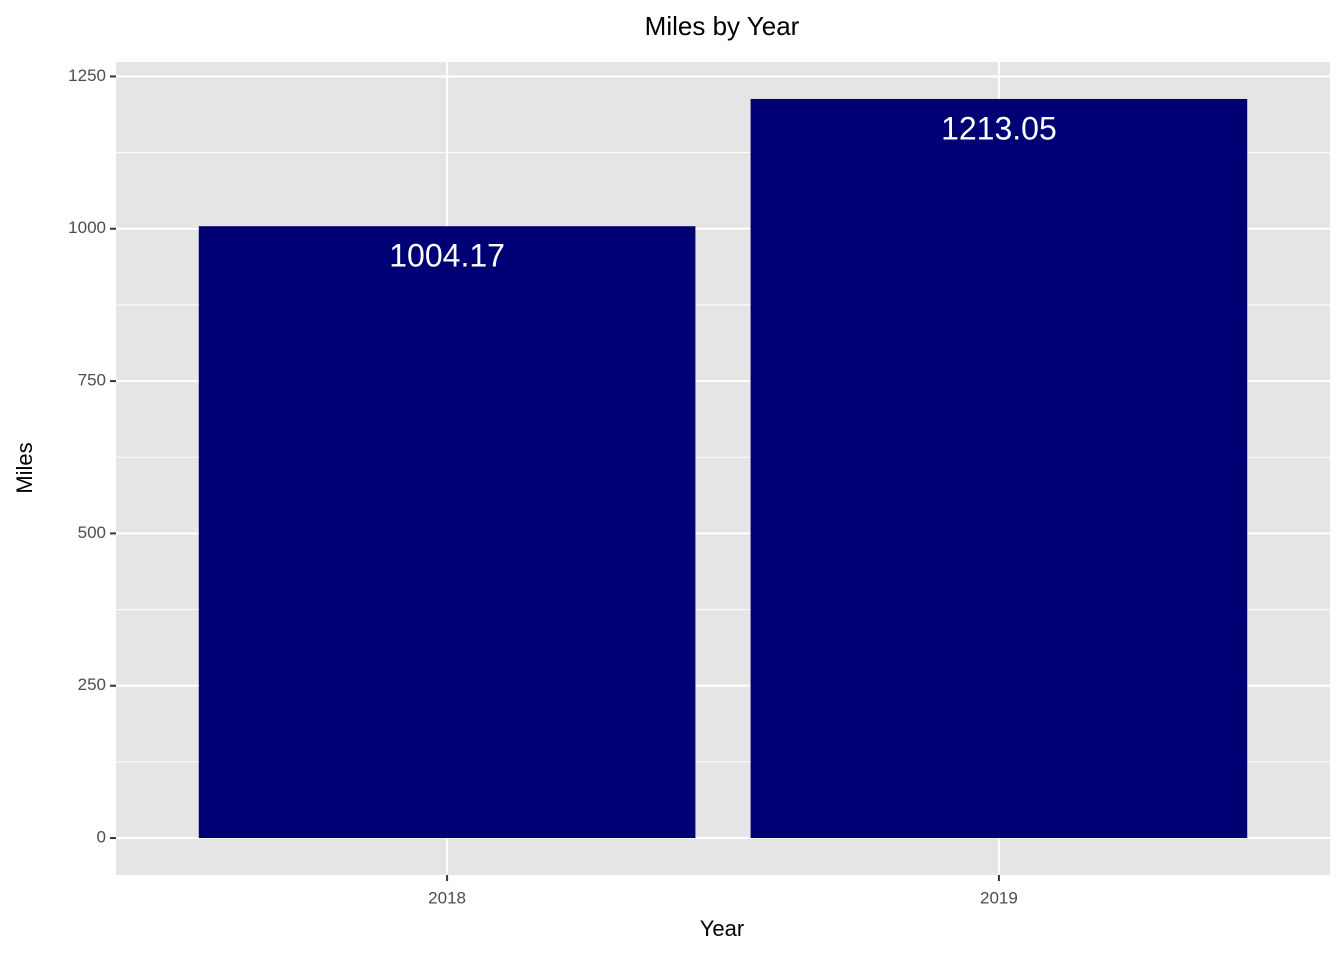 Image resolution: width=1344 pixels, height=960 pixels. I want to click on y-tick-label: 250, so click(92, 684).